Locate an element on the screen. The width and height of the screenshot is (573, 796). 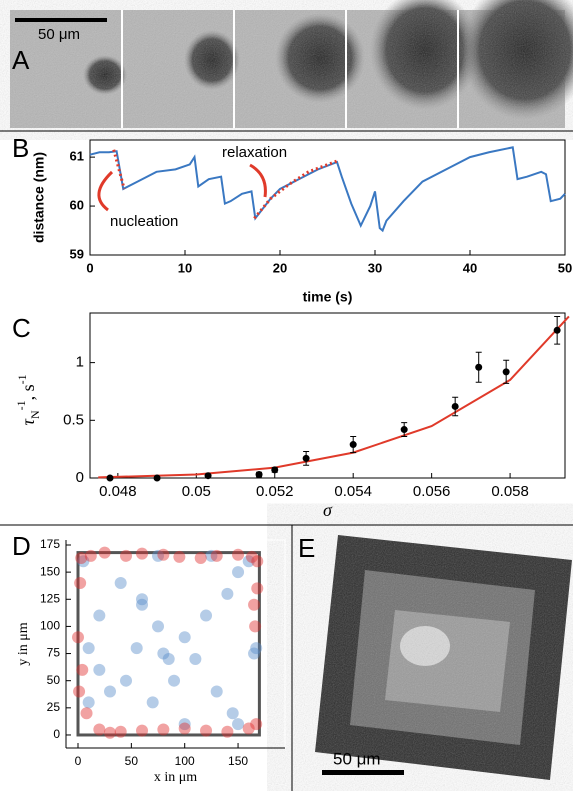
annotation: relaxation is located at coordinates (254, 152).